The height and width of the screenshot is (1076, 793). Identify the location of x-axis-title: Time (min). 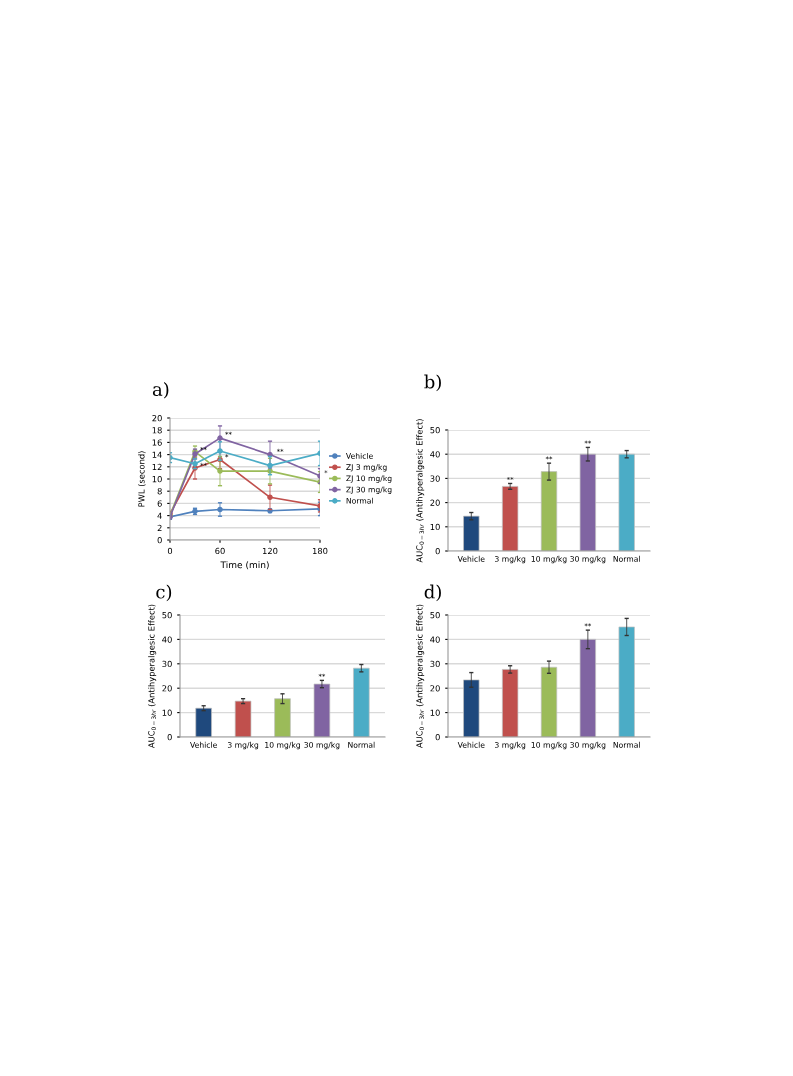
(244, 565).